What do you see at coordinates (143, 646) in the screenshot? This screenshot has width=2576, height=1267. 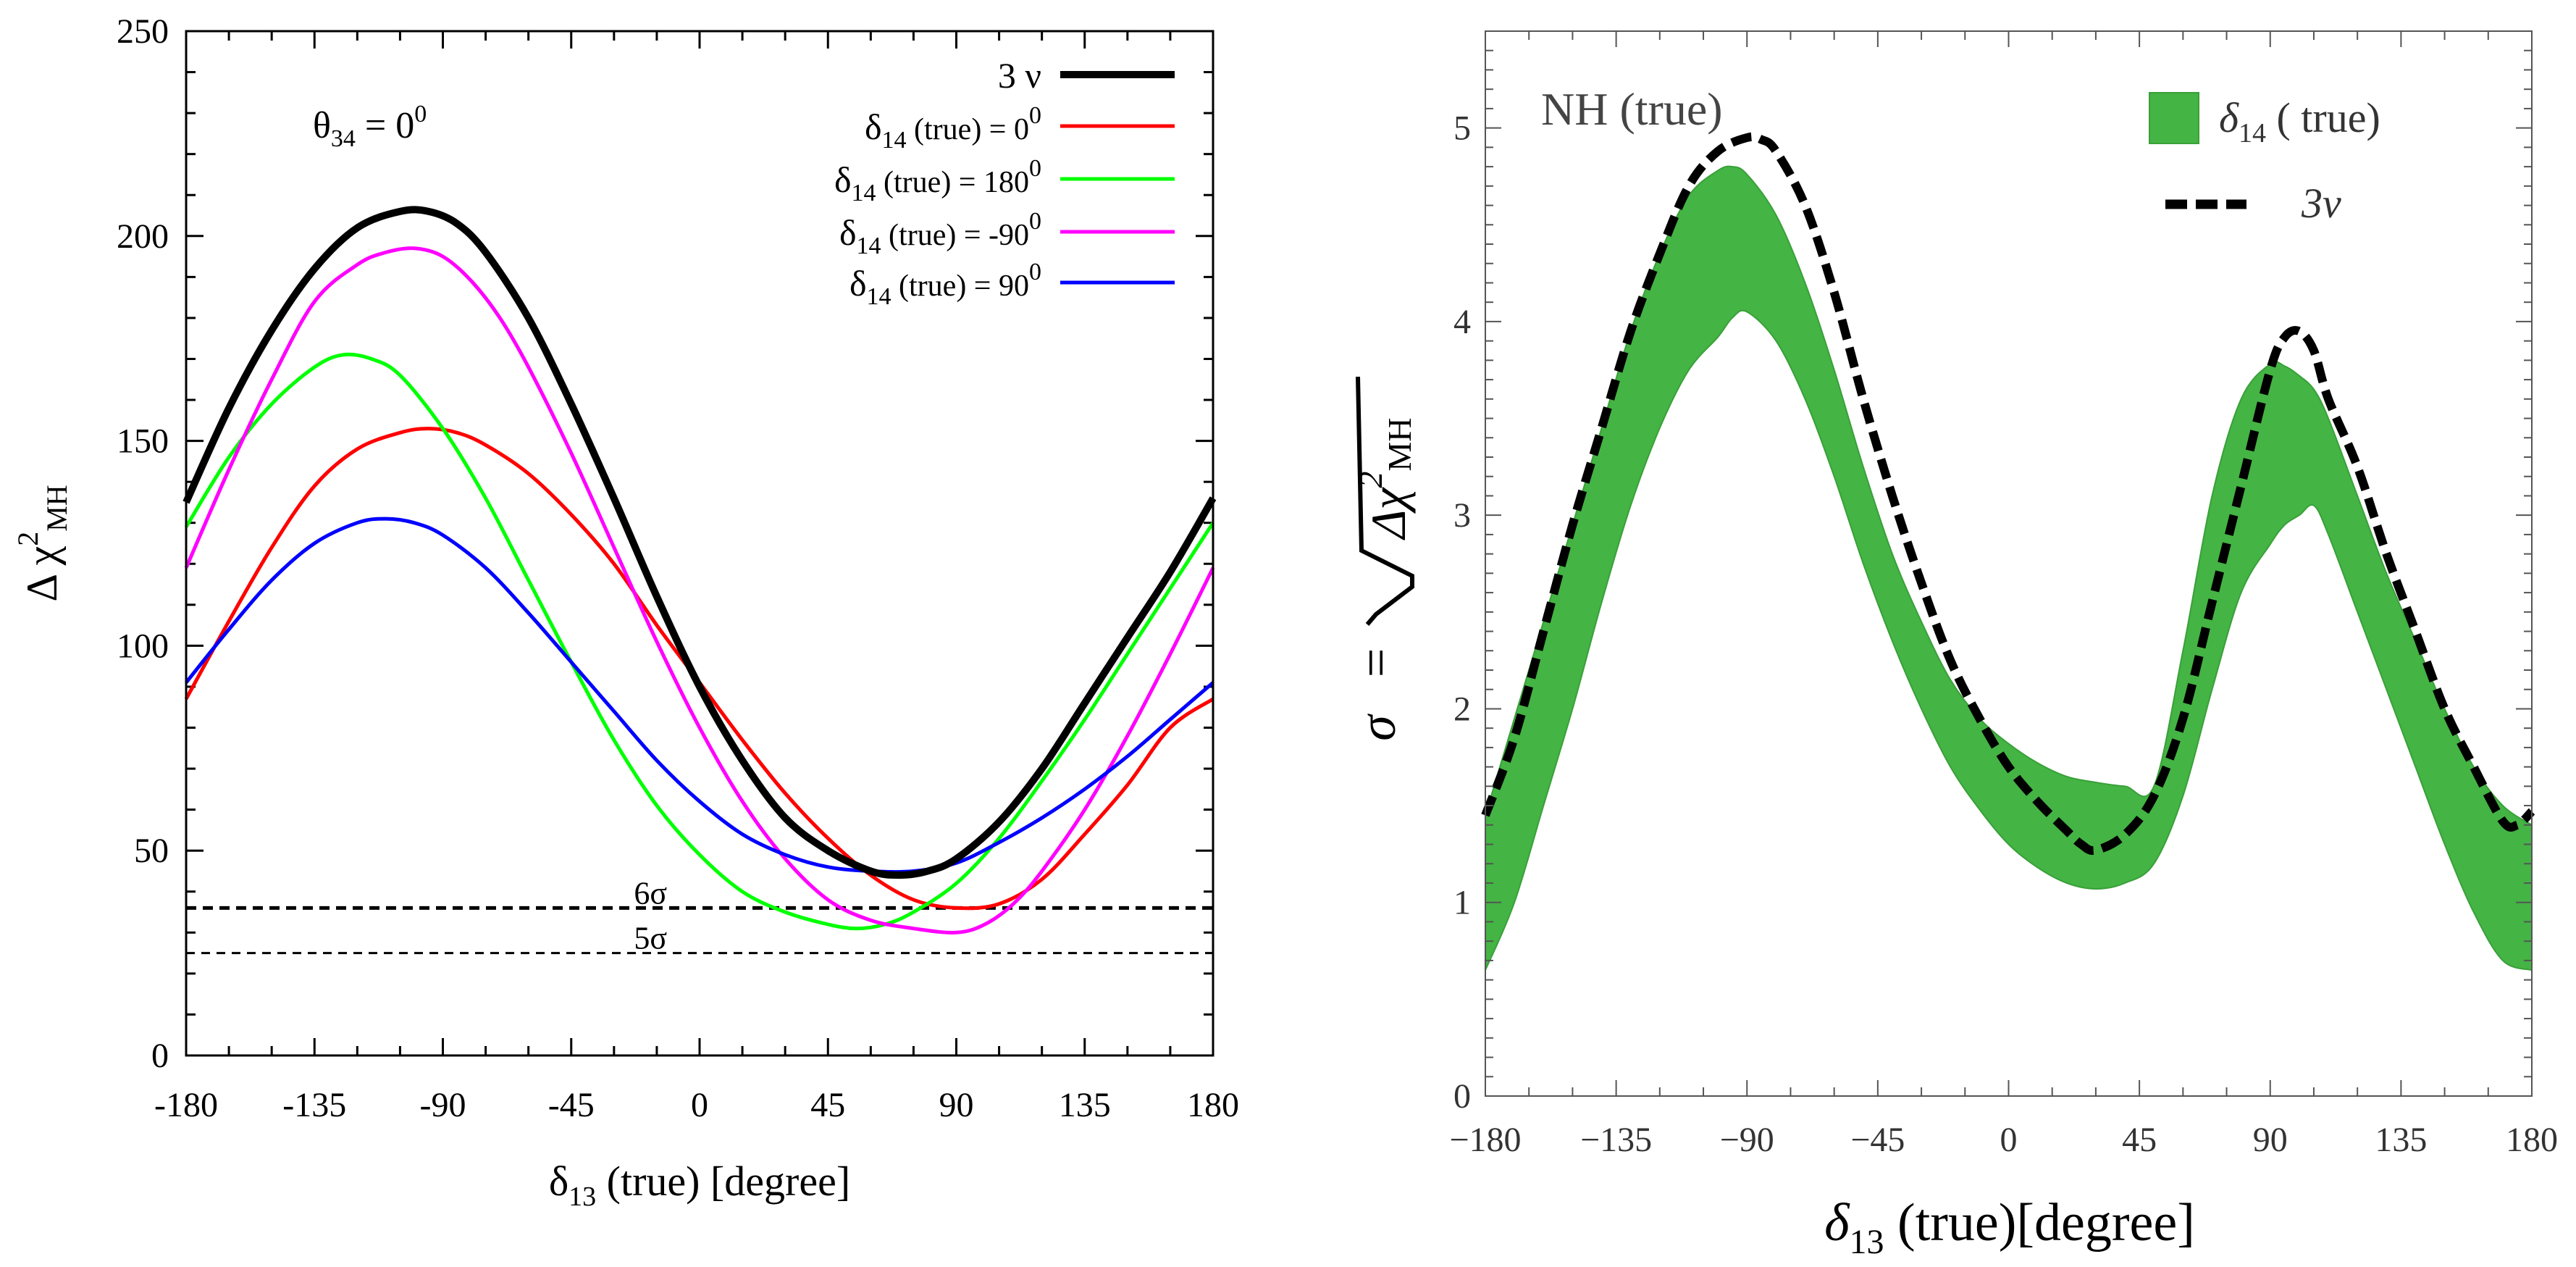 I see `left-y-tick-label: 100` at bounding box center [143, 646].